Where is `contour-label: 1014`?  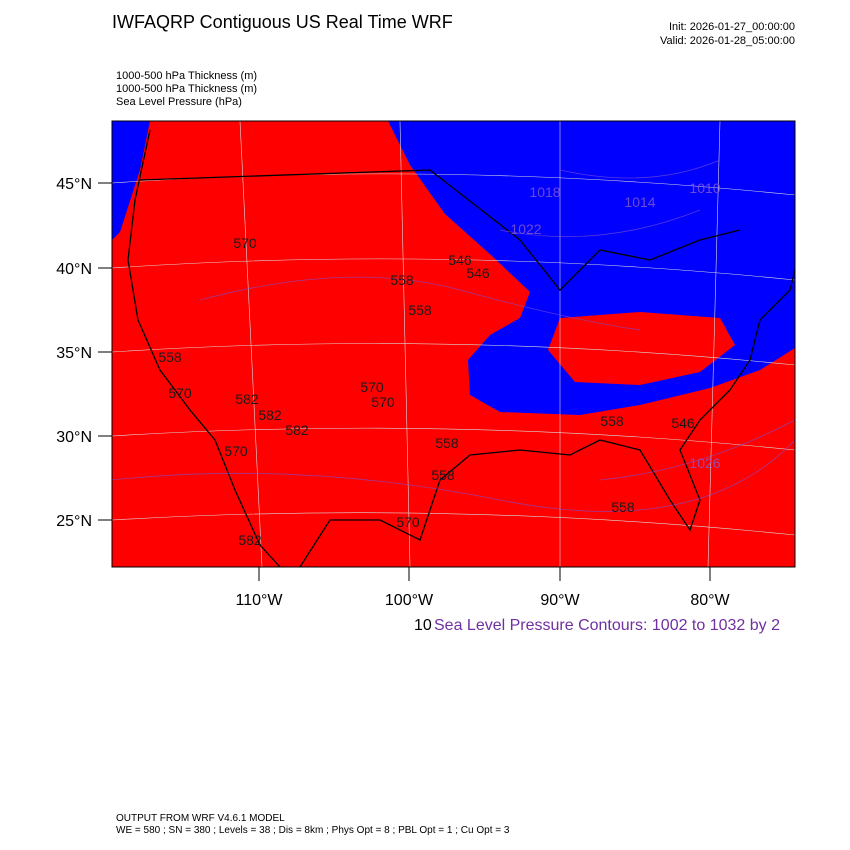 contour-label: 1014 is located at coordinates (639, 202).